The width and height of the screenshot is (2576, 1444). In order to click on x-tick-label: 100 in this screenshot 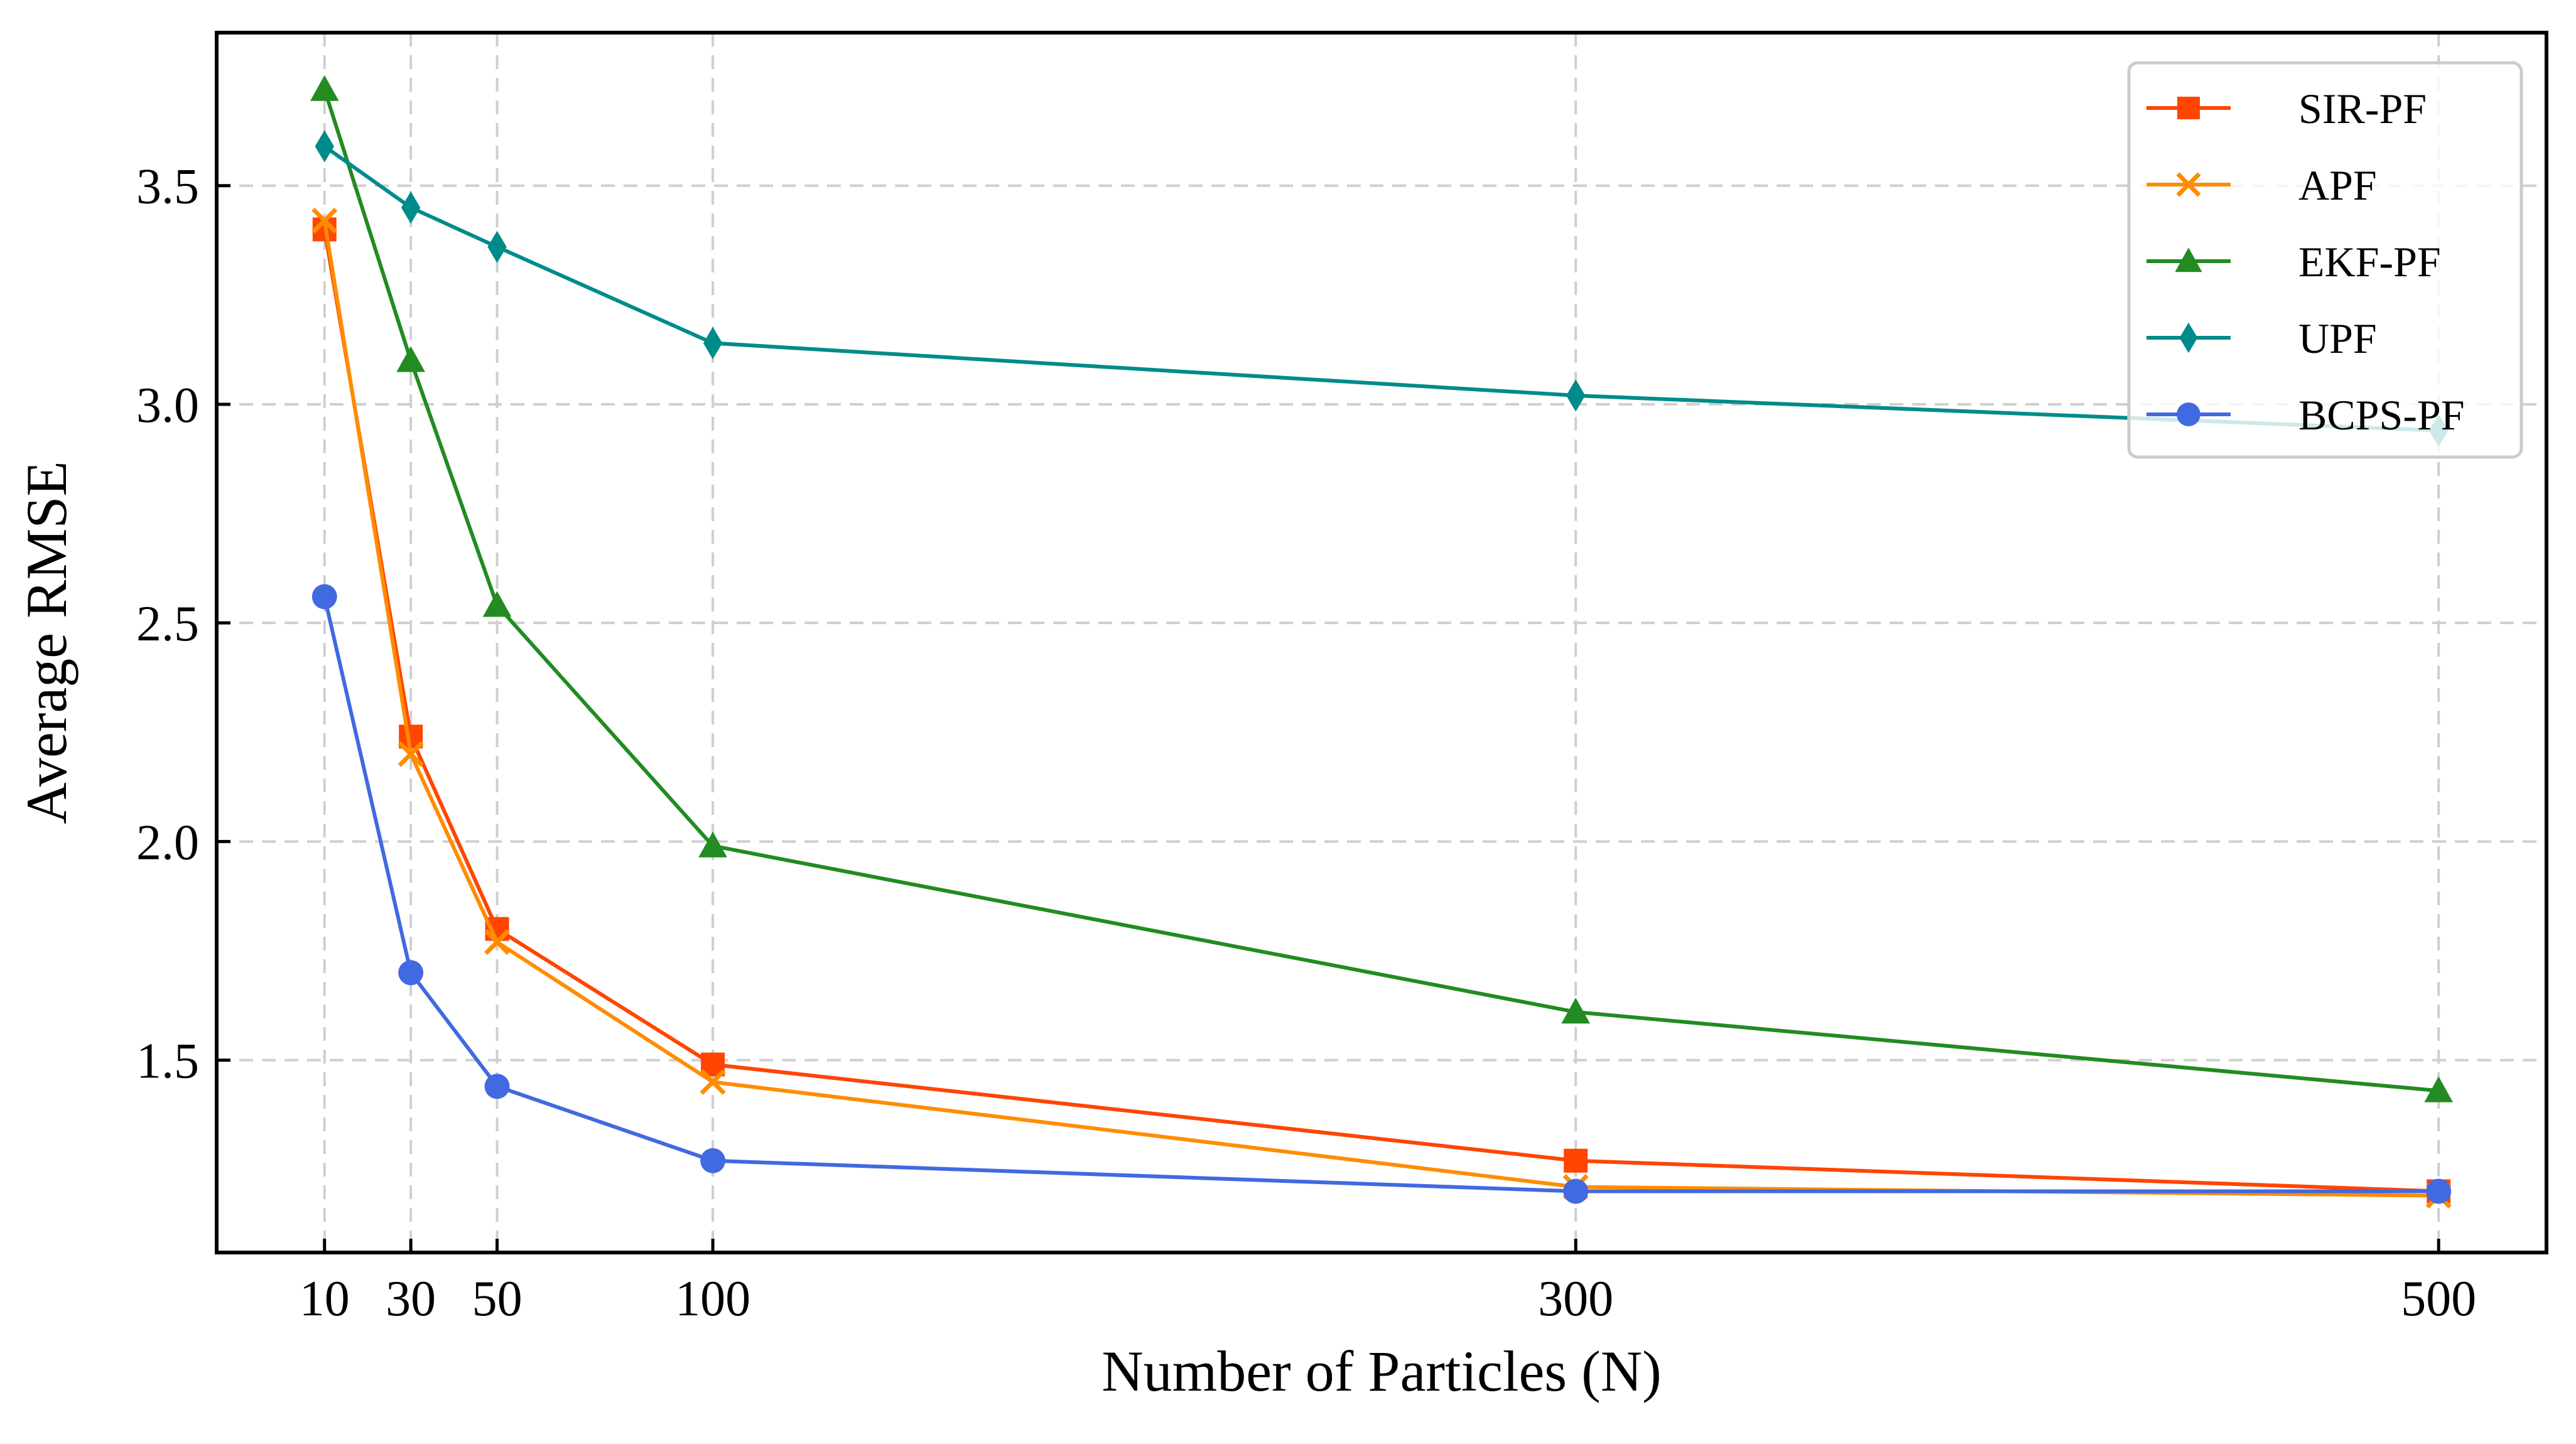, I will do `click(713, 1299)`.